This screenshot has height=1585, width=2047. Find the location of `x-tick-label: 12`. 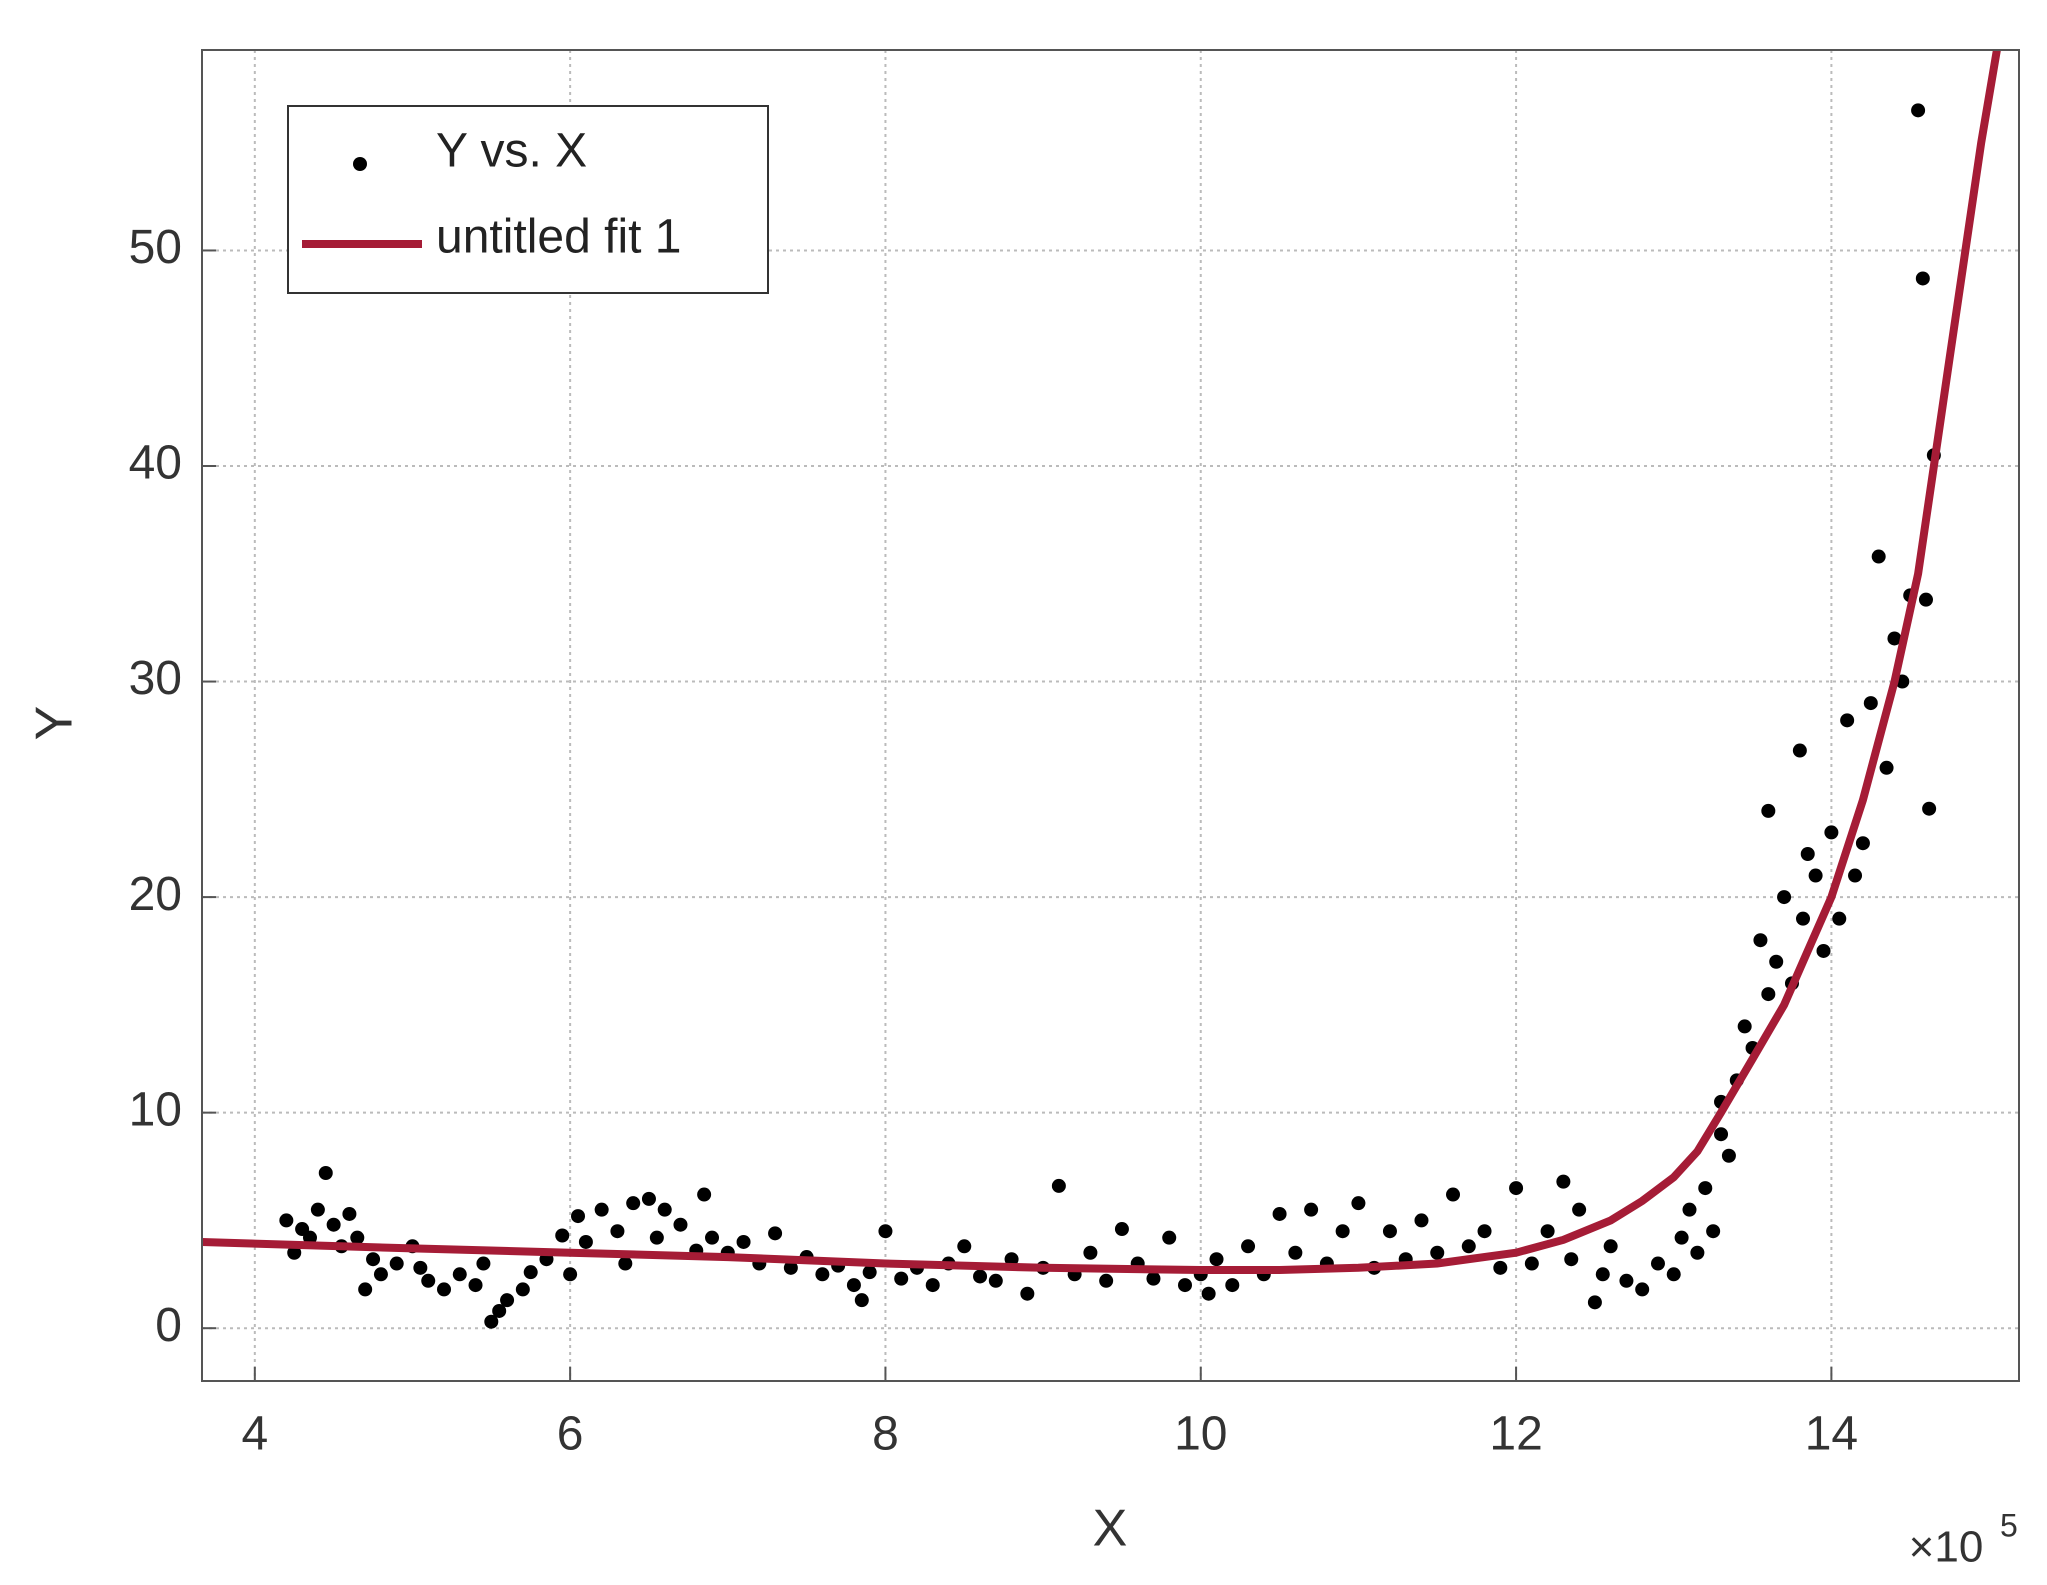

x-tick-label: 12 is located at coordinates (1515, 1434).